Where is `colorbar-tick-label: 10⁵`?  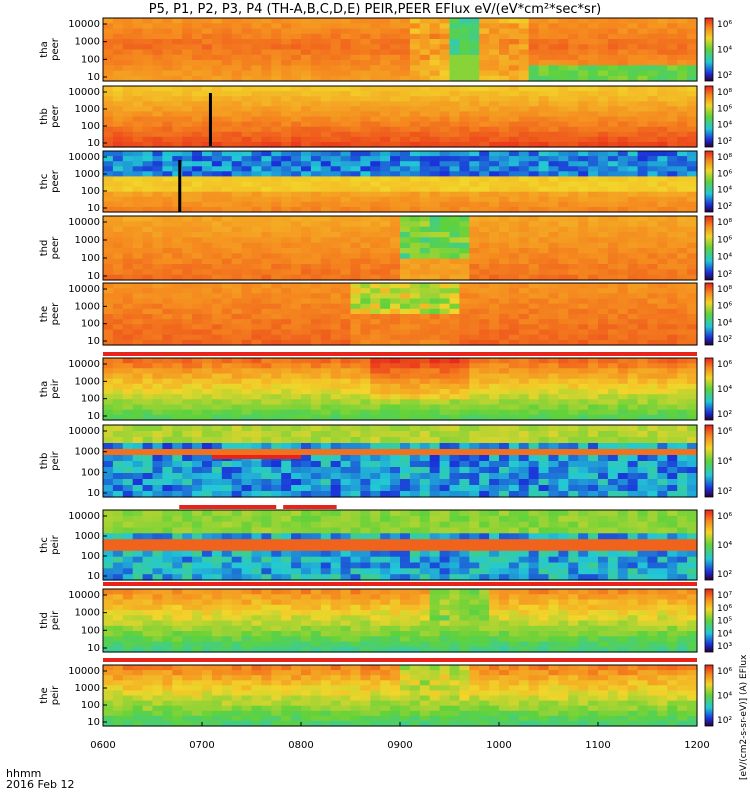
colorbar-tick-label: 10⁵ is located at coordinates (724, 622).